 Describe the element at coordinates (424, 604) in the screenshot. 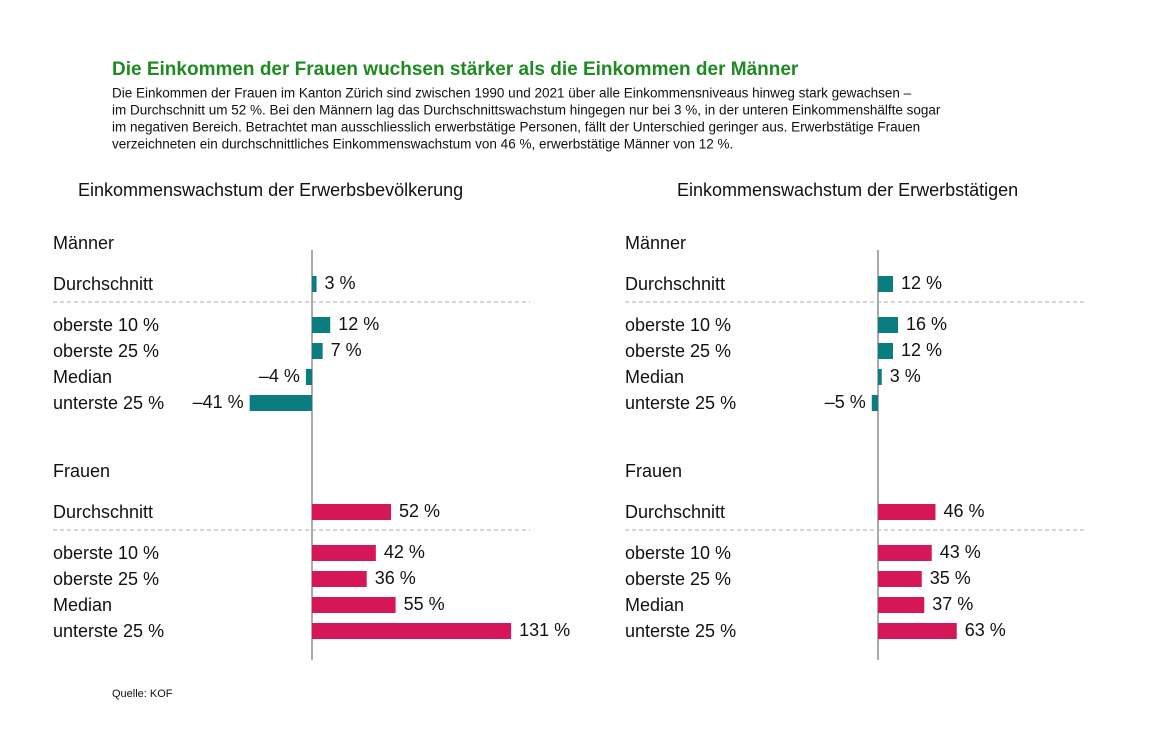

I see `value-label: 55 %` at that location.